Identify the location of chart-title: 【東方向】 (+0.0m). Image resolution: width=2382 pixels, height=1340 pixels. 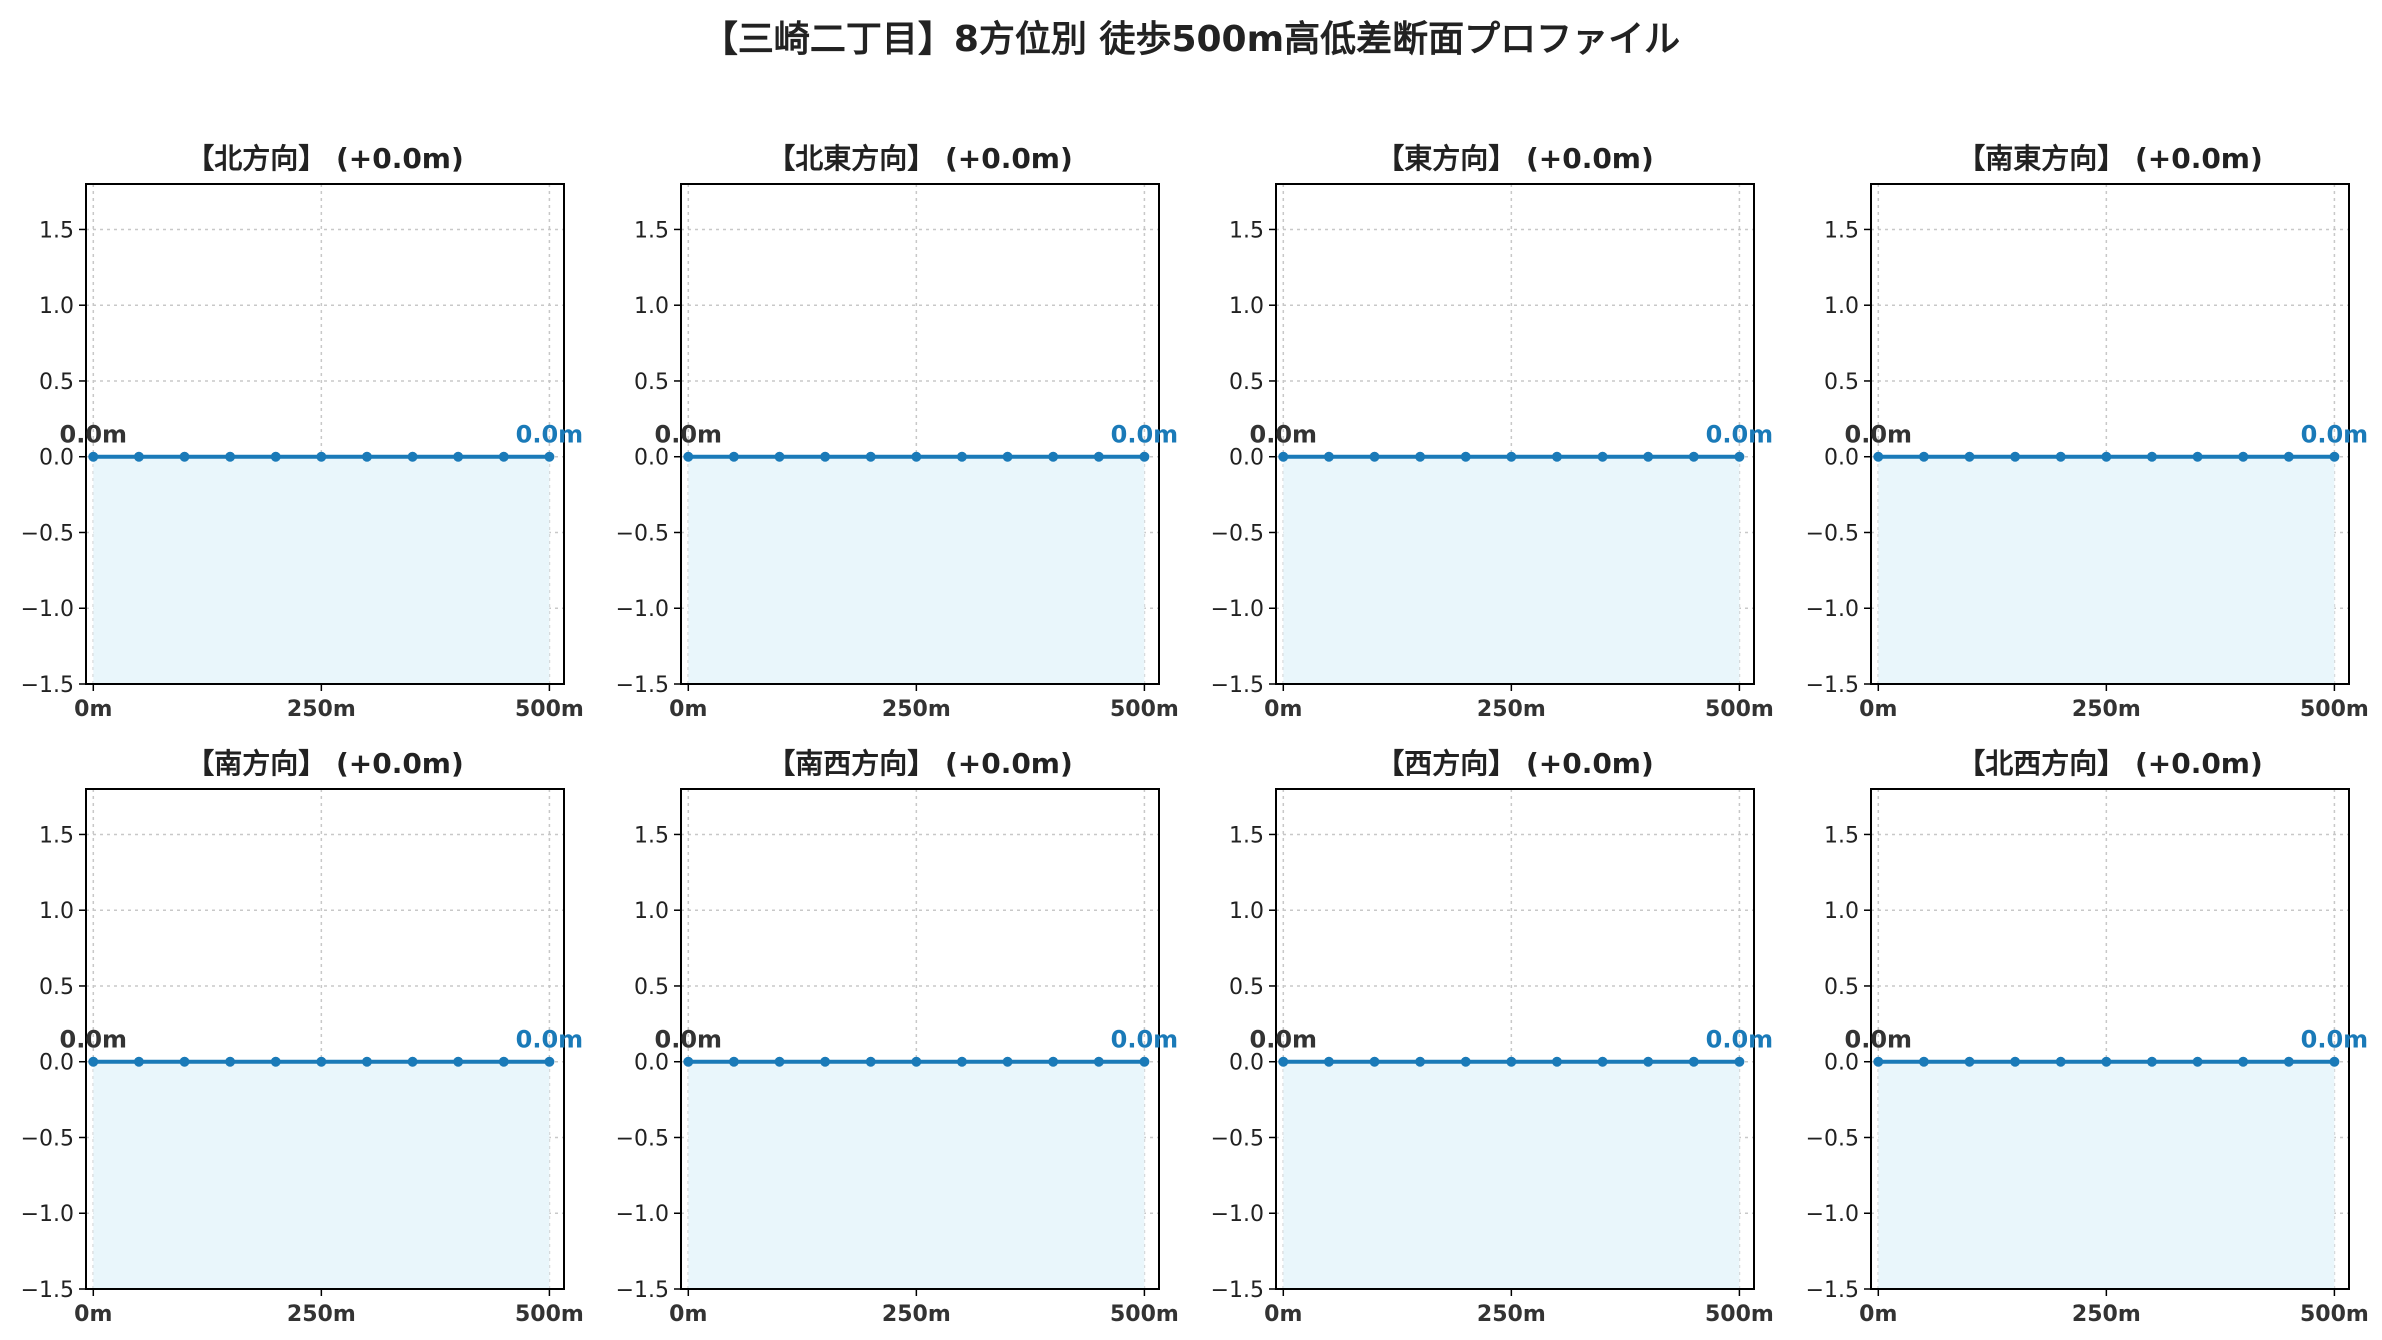
(1515, 158).